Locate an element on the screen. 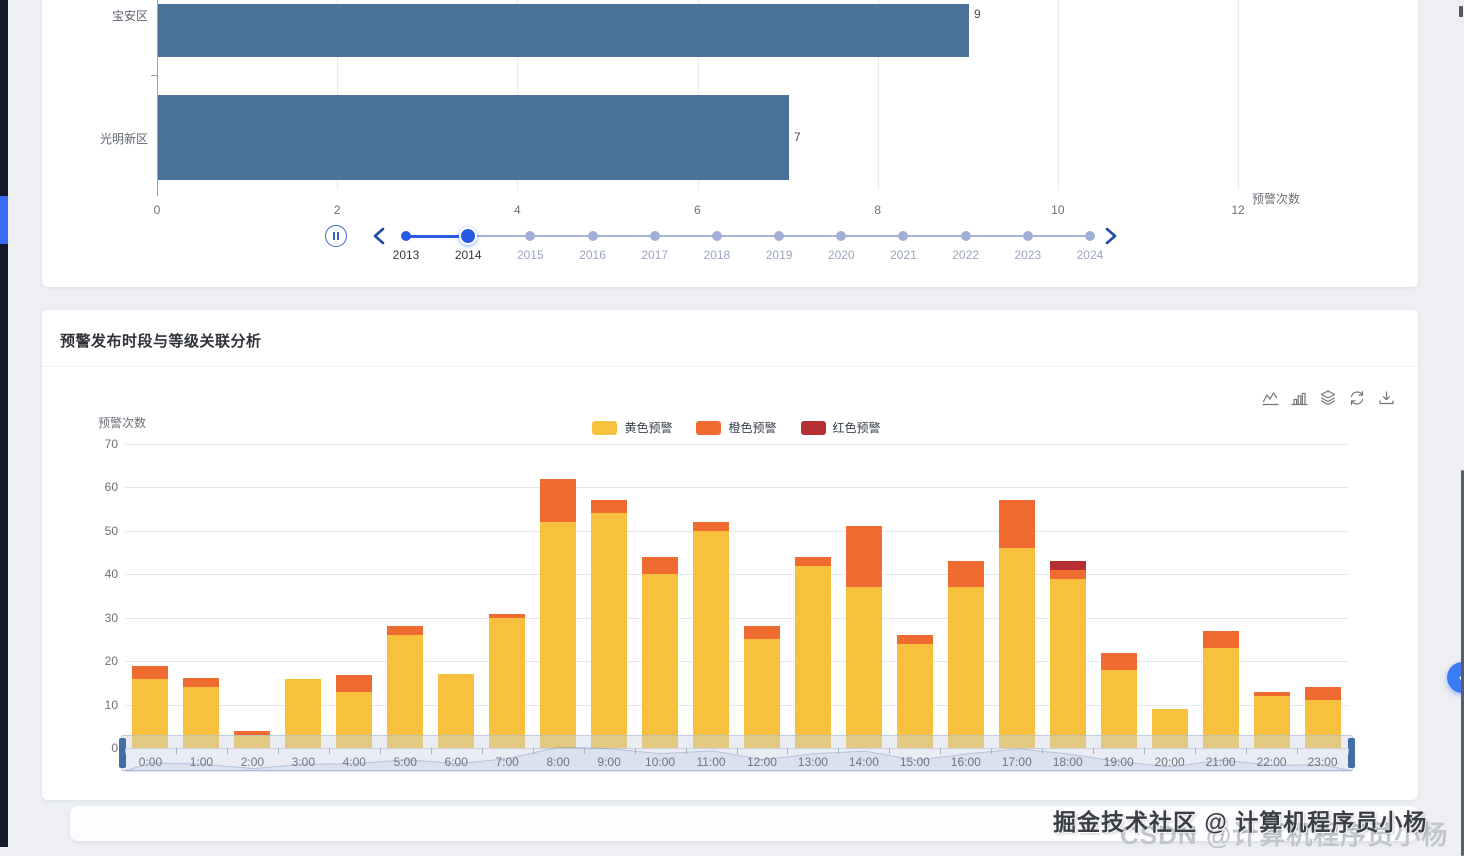  stack-icon is located at coordinates (1328, 398).